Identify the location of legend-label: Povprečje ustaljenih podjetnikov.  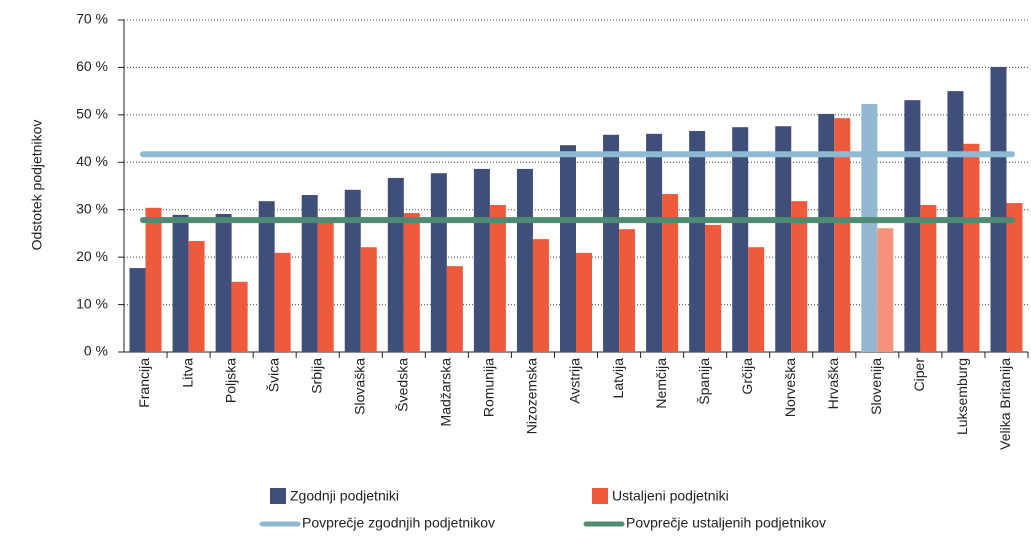
(726, 523).